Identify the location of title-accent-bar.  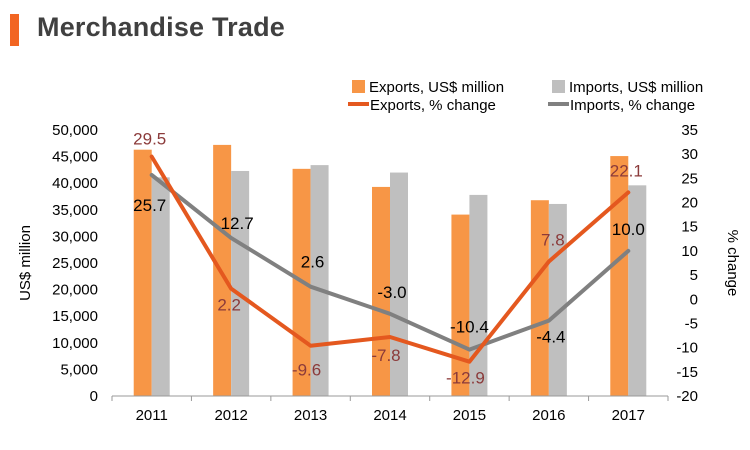
(14, 30).